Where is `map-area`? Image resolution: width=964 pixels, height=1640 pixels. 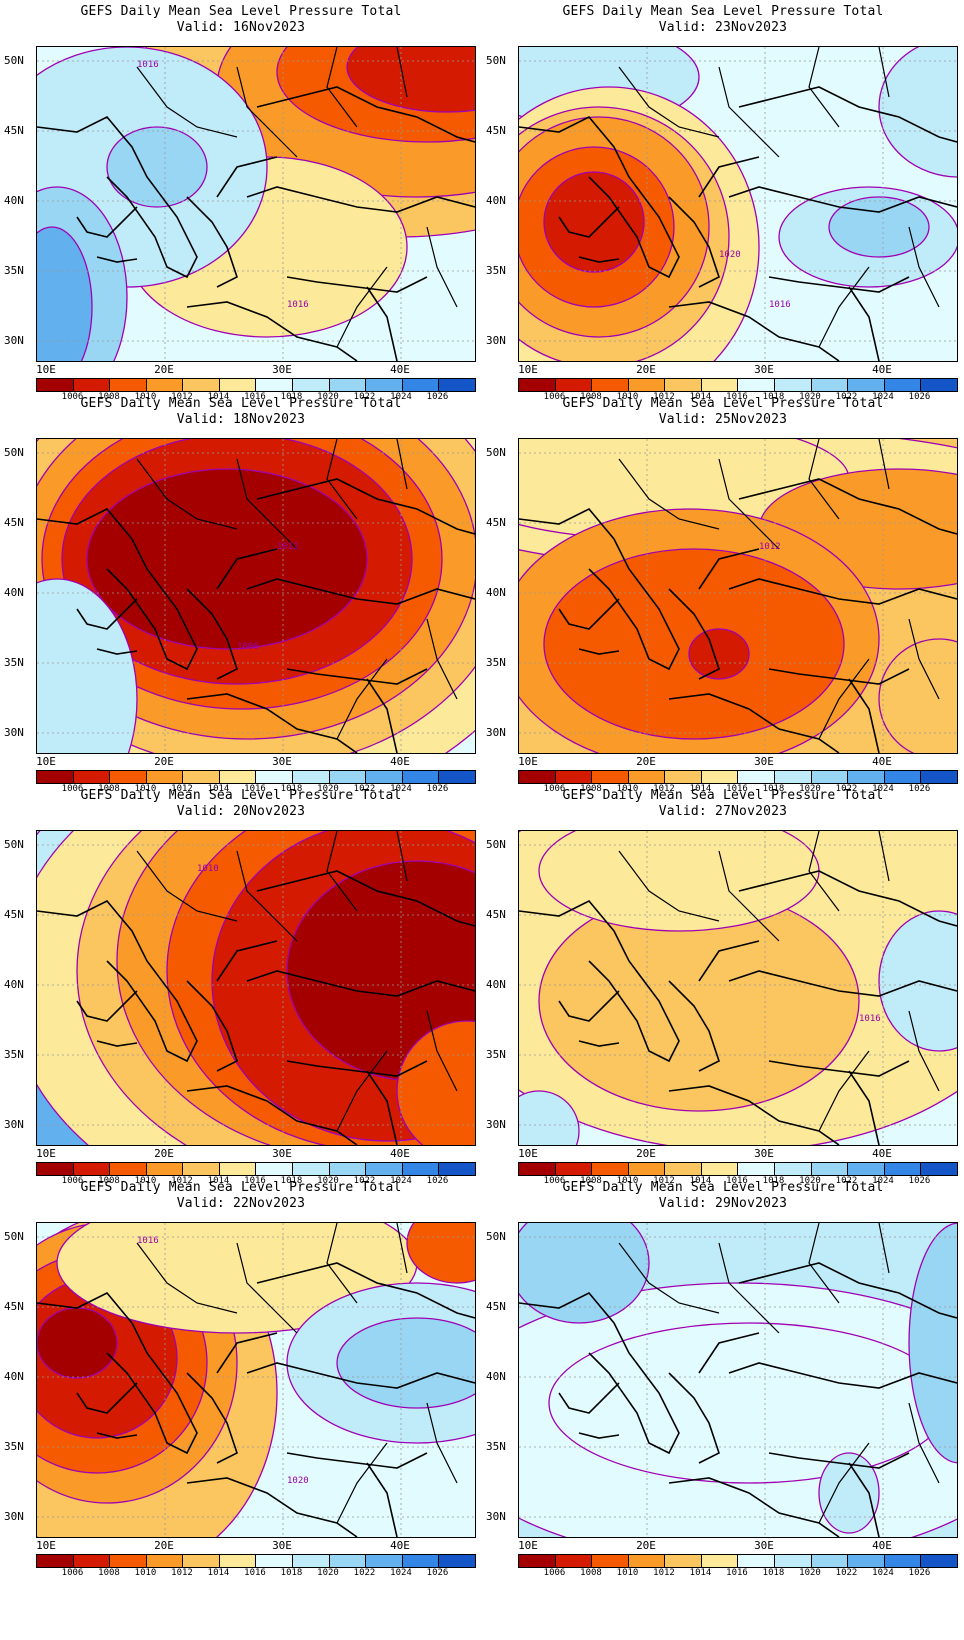
map-area is located at coordinates (738, 1380).